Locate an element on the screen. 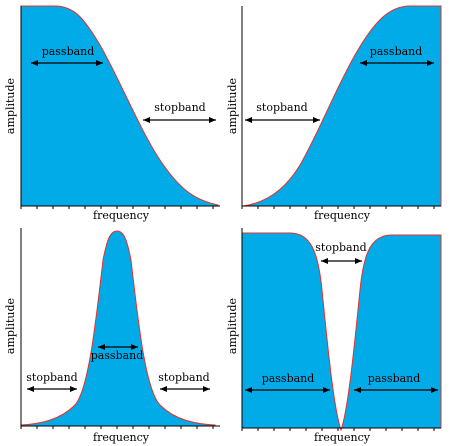  bandstop-passband-left-label: passband is located at coordinates (288, 378).